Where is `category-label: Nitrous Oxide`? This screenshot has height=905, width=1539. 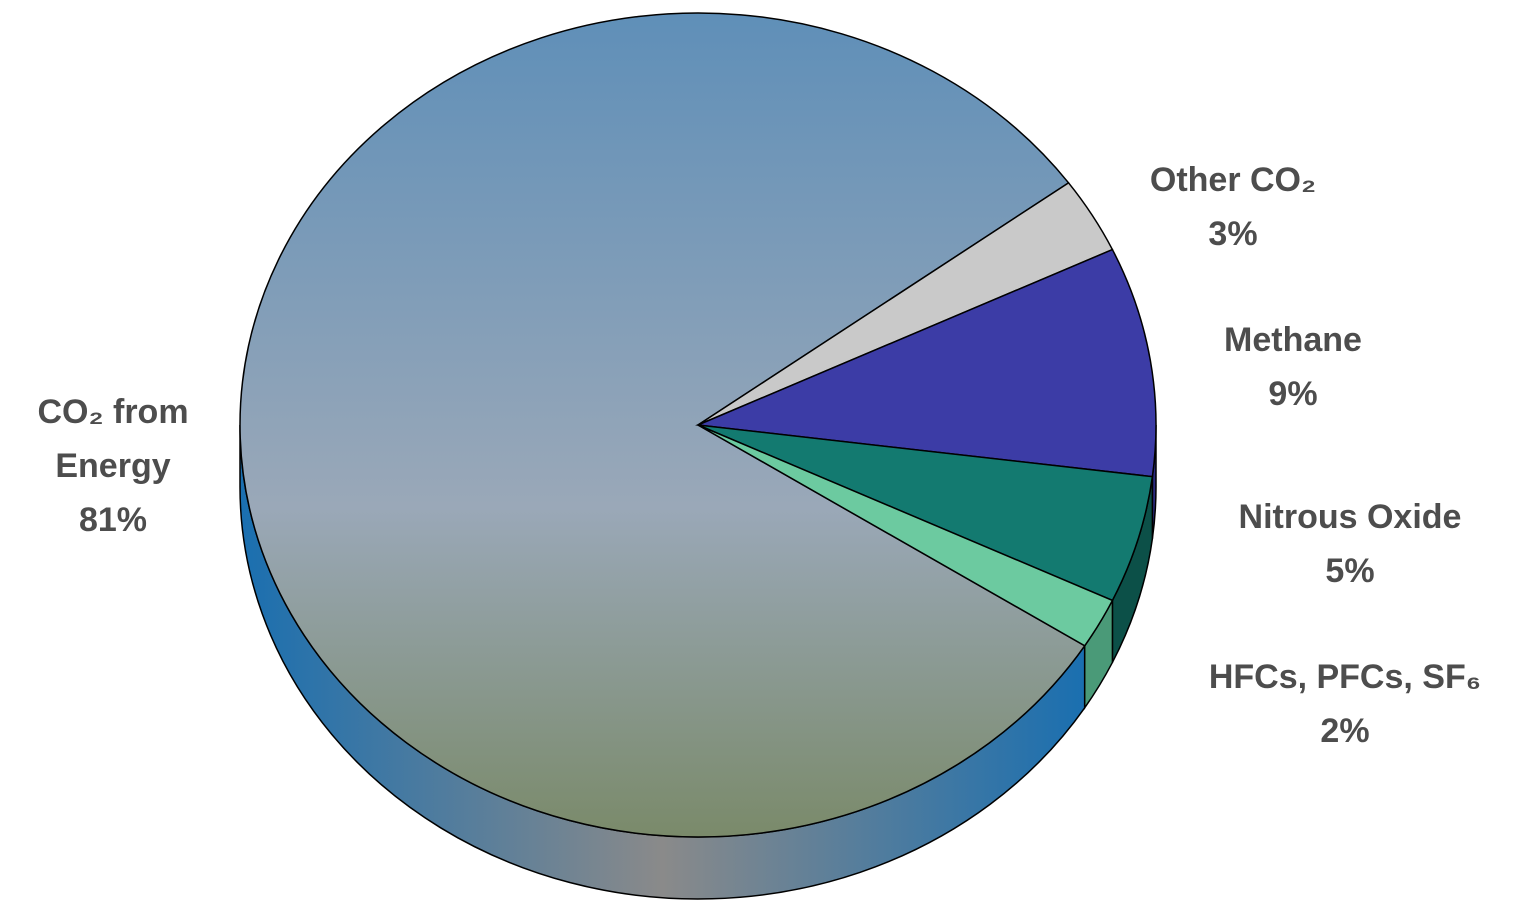
category-label: Nitrous Oxide is located at coordinates (1350, 517).